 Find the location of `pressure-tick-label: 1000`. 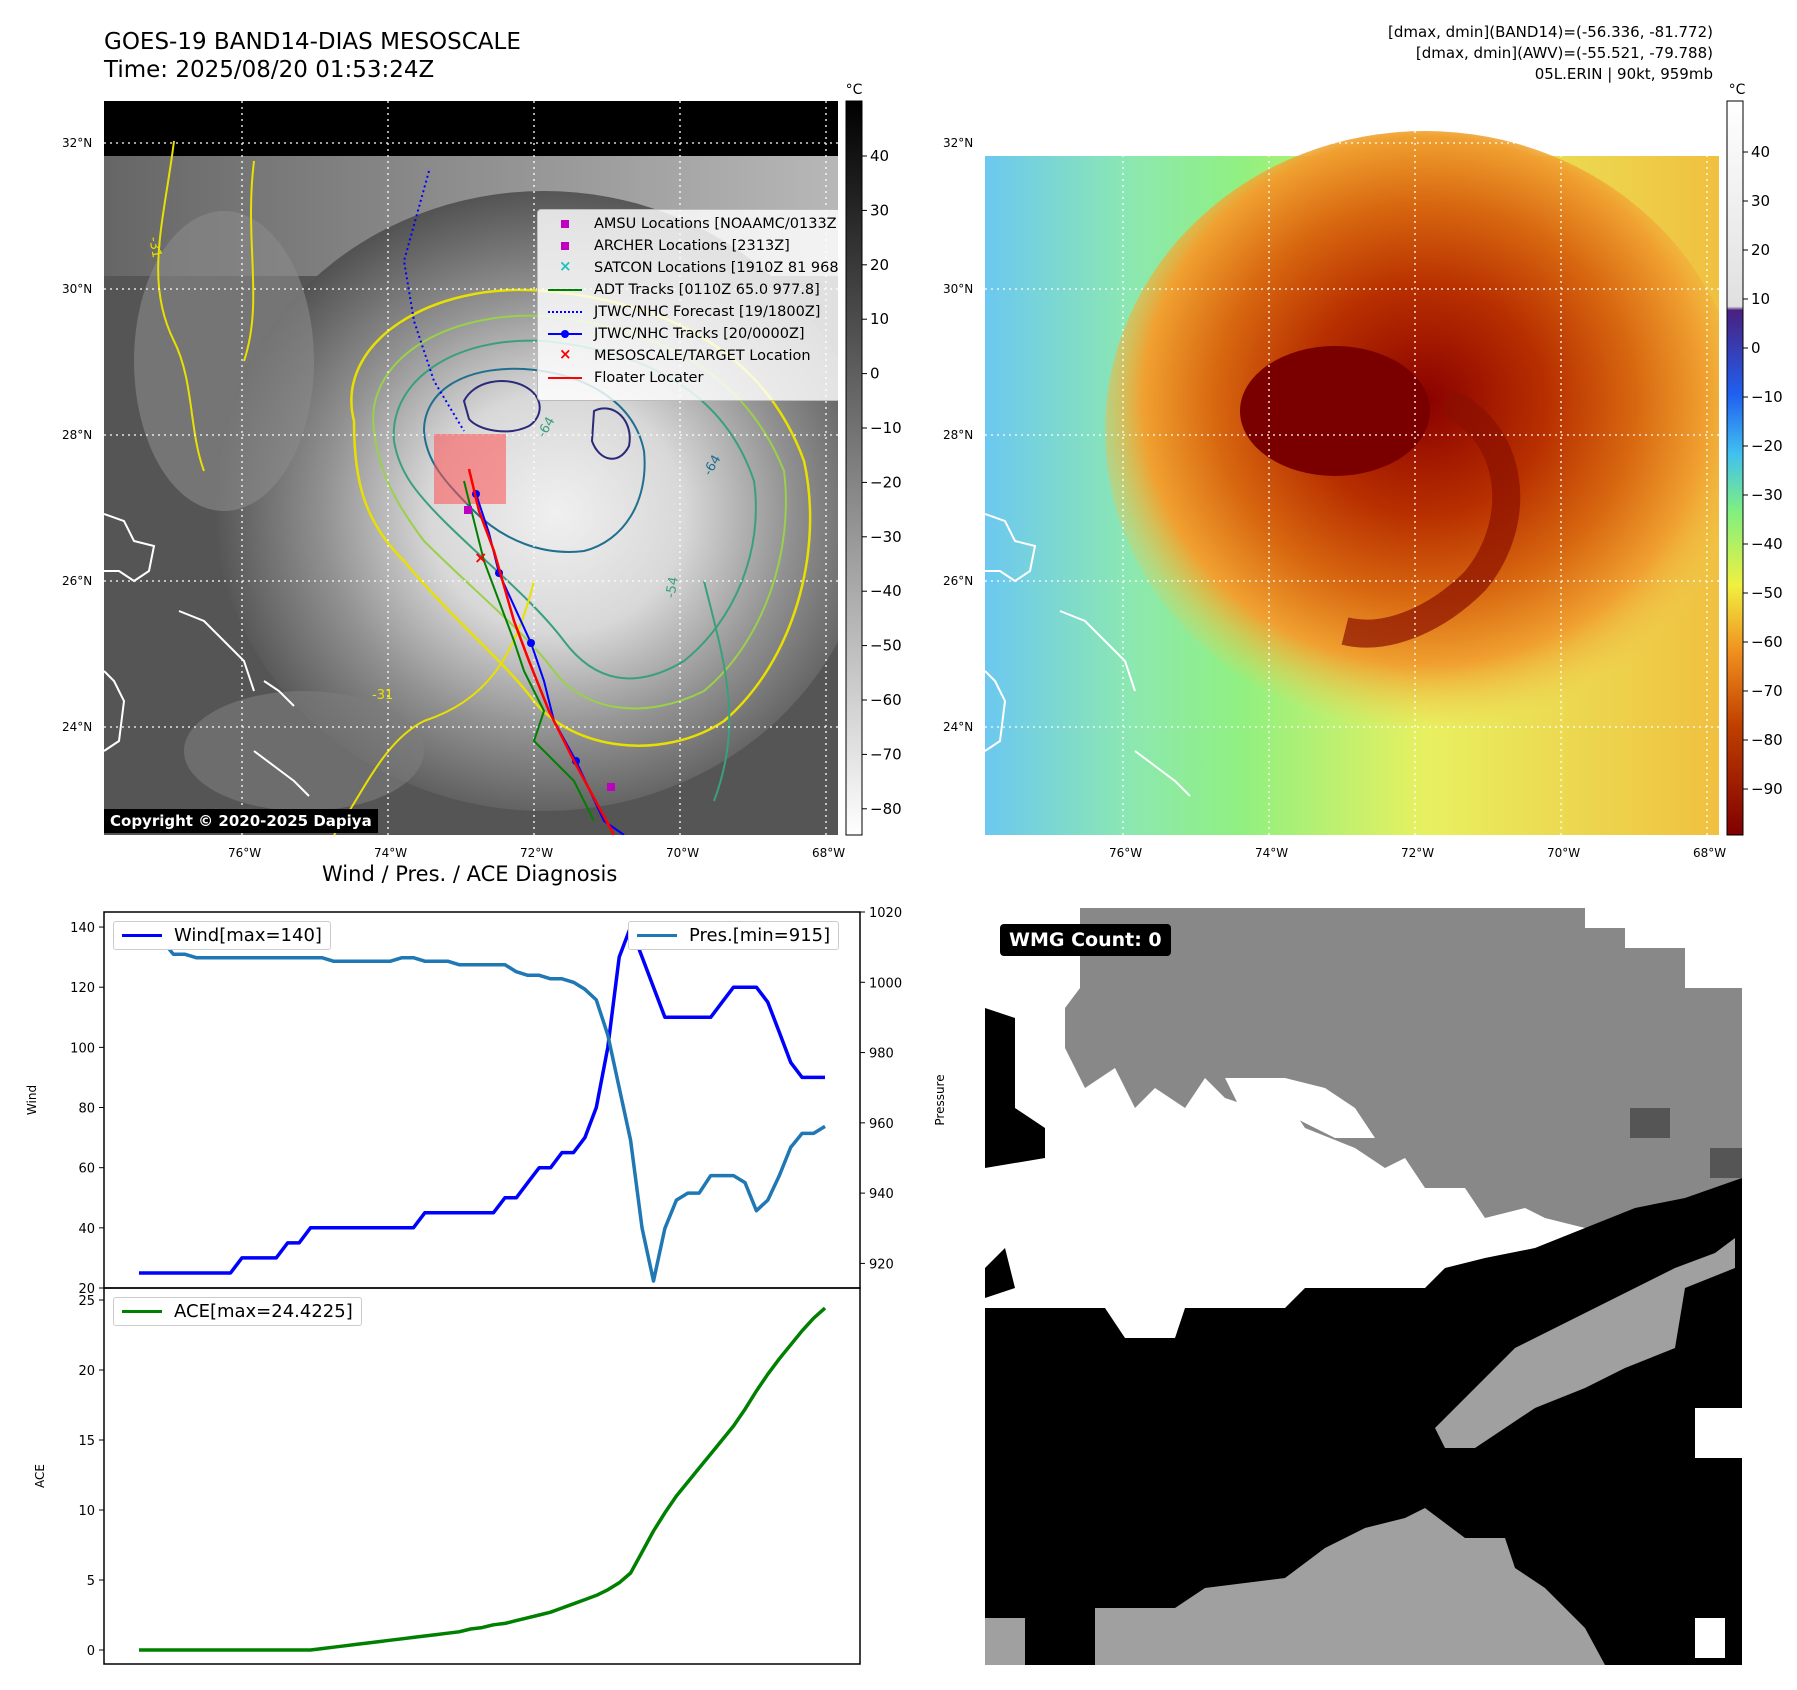

pressure-tick-label: 1000 is located at coordinates (885, 983).